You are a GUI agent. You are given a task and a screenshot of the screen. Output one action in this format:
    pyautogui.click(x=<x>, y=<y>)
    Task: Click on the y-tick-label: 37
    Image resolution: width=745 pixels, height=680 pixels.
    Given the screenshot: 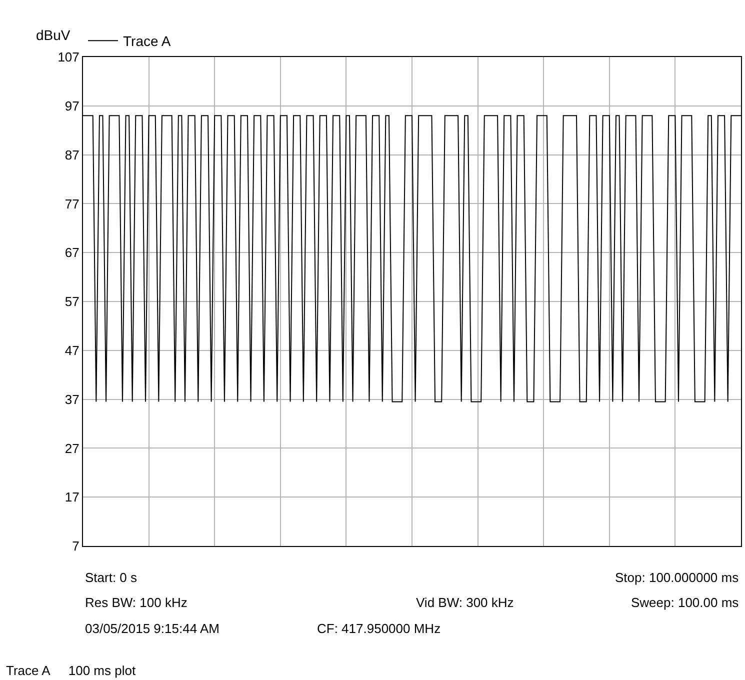 What is the action you would take?
    pyautogui.click(x=72, y=399)
    